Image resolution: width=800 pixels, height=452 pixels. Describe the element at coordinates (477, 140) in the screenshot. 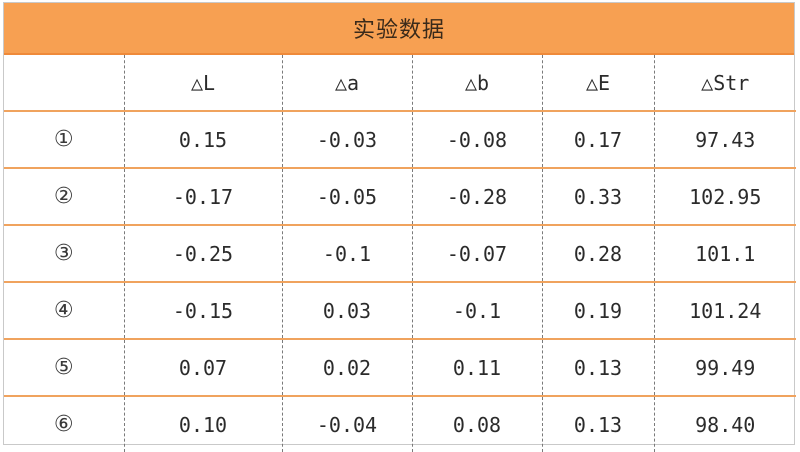

I see `cell-delta-b: -0.08` at that location.